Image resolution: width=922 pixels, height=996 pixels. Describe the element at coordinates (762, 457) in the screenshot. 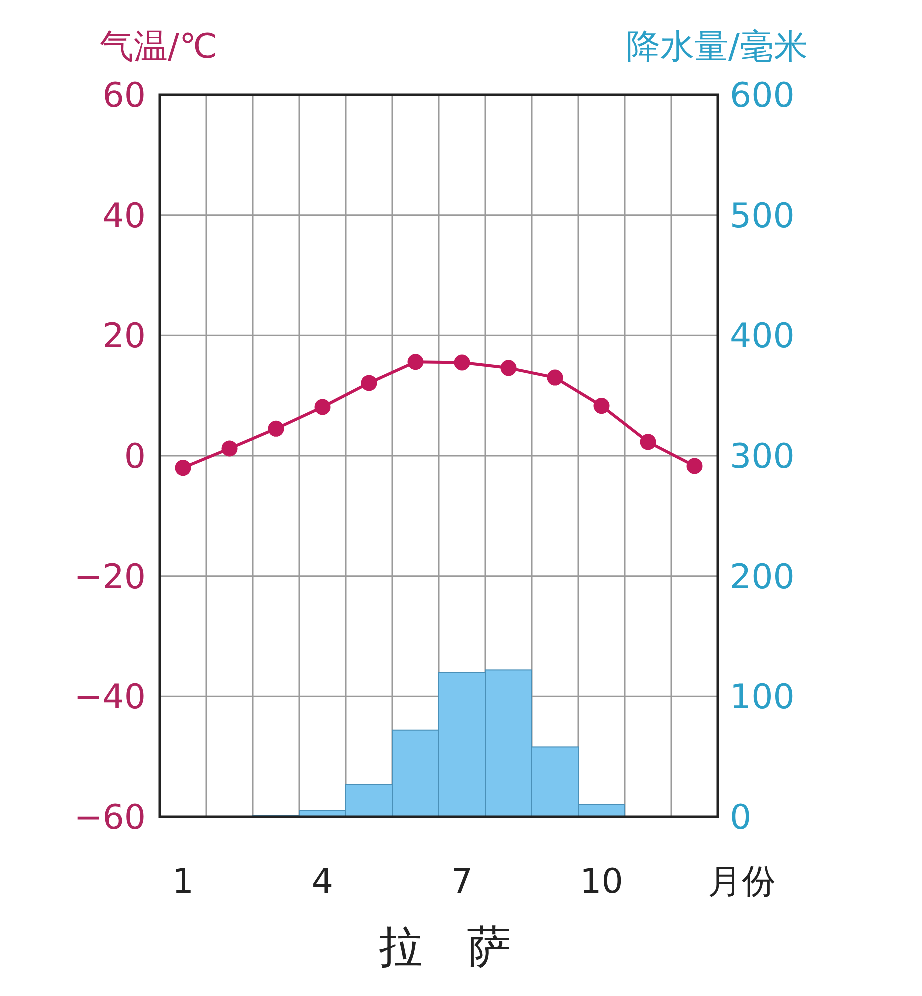

I see `y2-tick-label: 300` at that location.